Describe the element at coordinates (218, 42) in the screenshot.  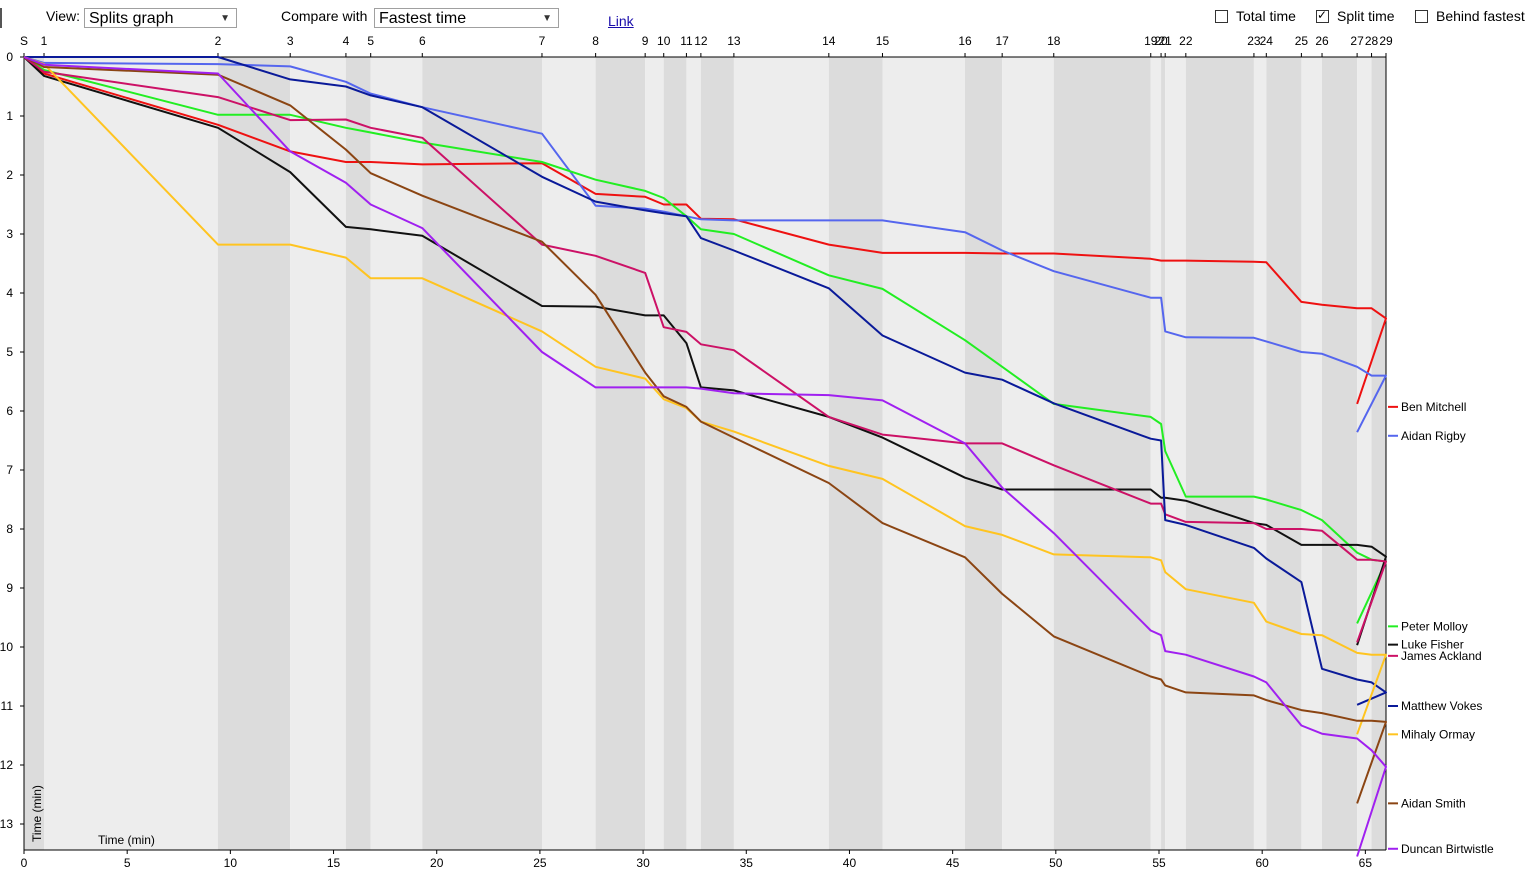
I see `control-label: 2` at that location.